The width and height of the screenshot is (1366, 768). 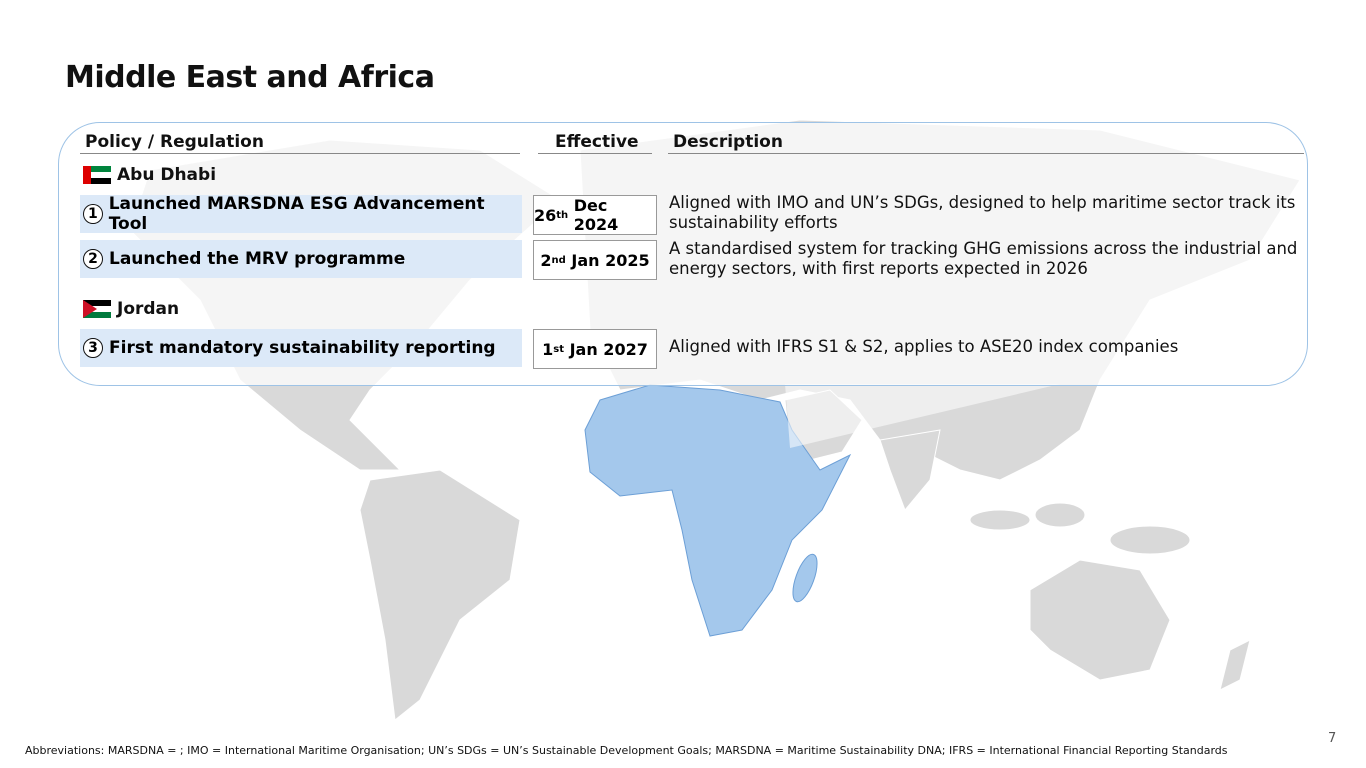 I want to click on policy-text: Launched MARSDNA ESG Advancement Tool, so click(x=296, y=214).